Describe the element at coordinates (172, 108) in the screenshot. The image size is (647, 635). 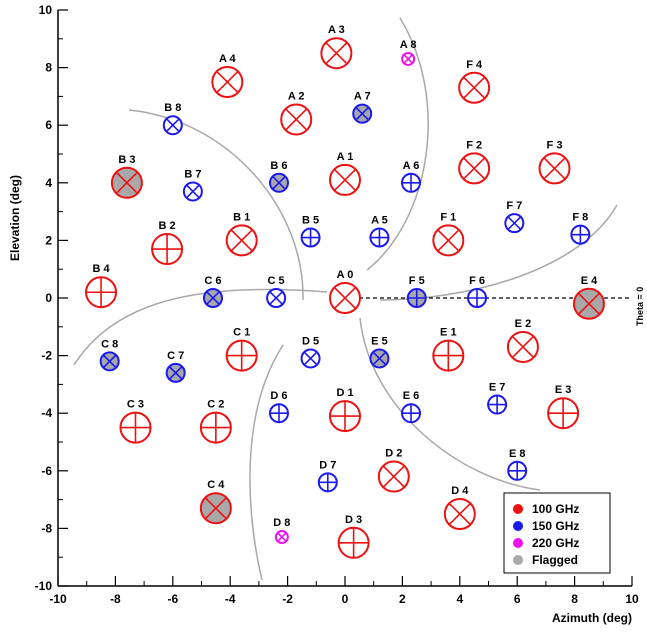
I see `detector-label: B 8` at that location.